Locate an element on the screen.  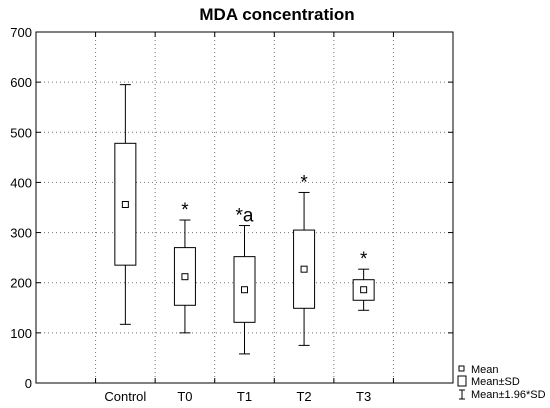
x-tick-label: T0 is located at coordinates (184, 396).